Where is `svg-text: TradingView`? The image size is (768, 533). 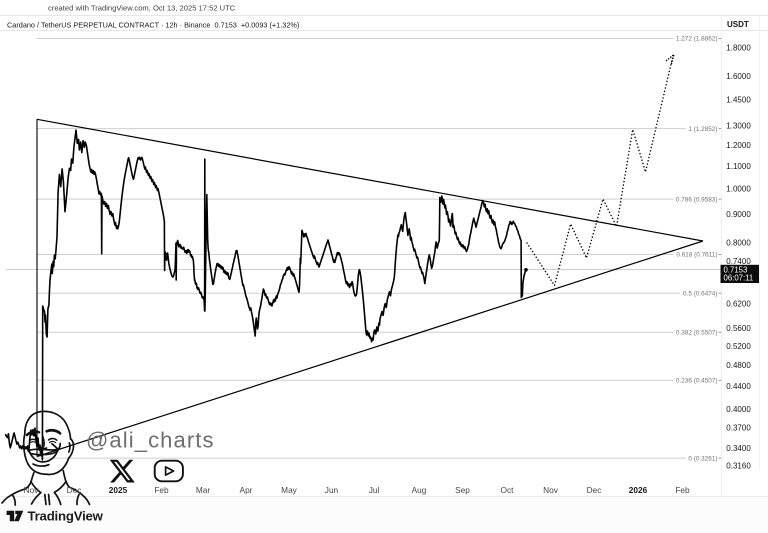 svg-text: TradingView is located at coordinates (66, 515).